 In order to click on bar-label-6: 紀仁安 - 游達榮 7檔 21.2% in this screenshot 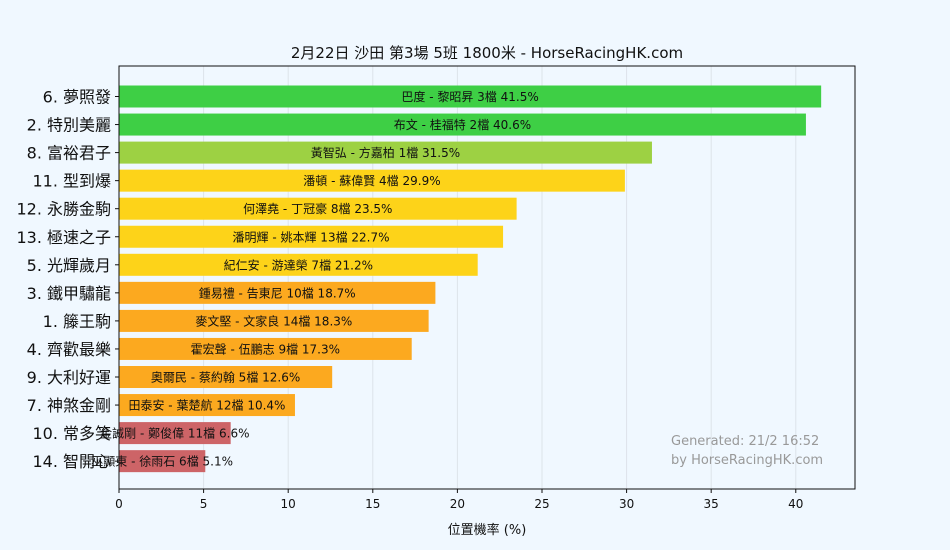, I will do `click(298, 264)`.